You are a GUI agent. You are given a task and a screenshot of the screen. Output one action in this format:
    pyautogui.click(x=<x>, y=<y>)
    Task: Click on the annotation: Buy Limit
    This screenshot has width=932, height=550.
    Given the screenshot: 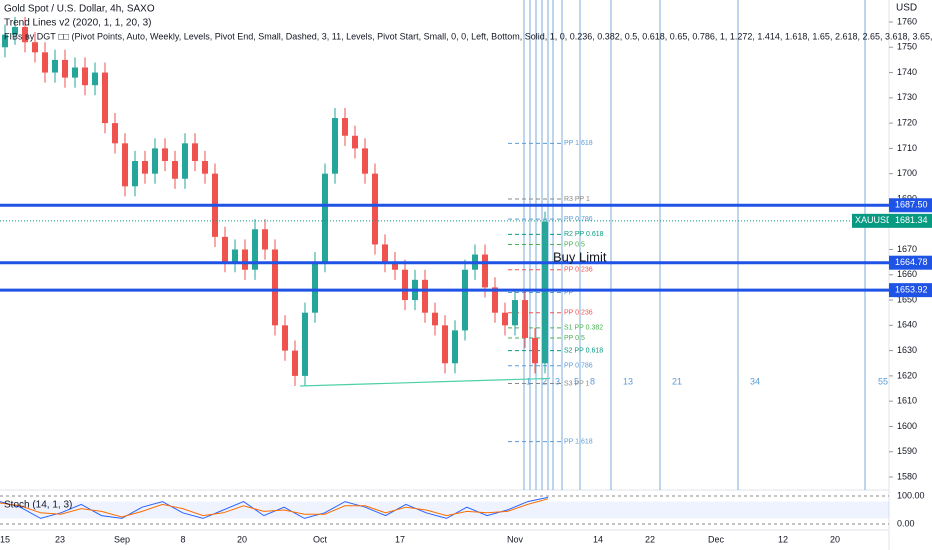 What is the action you would take?
    pyautogui.click(x=580, y=256)
    